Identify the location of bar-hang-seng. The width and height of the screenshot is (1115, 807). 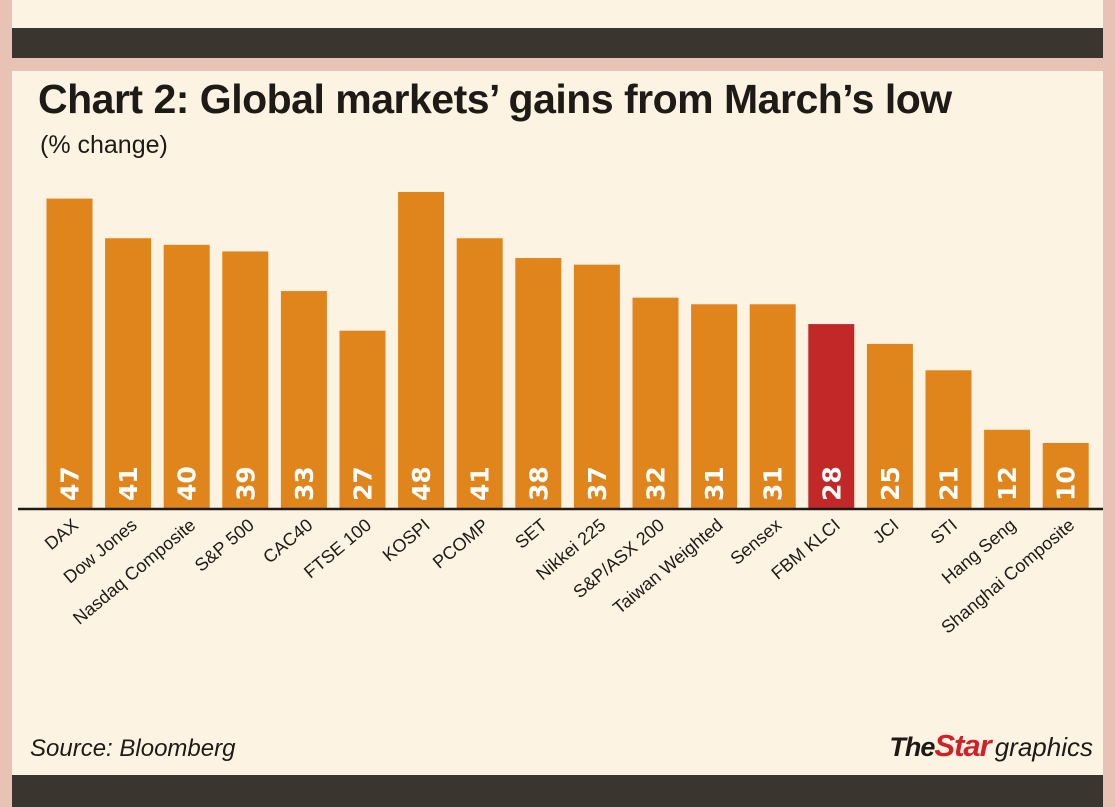
(1007, 469).